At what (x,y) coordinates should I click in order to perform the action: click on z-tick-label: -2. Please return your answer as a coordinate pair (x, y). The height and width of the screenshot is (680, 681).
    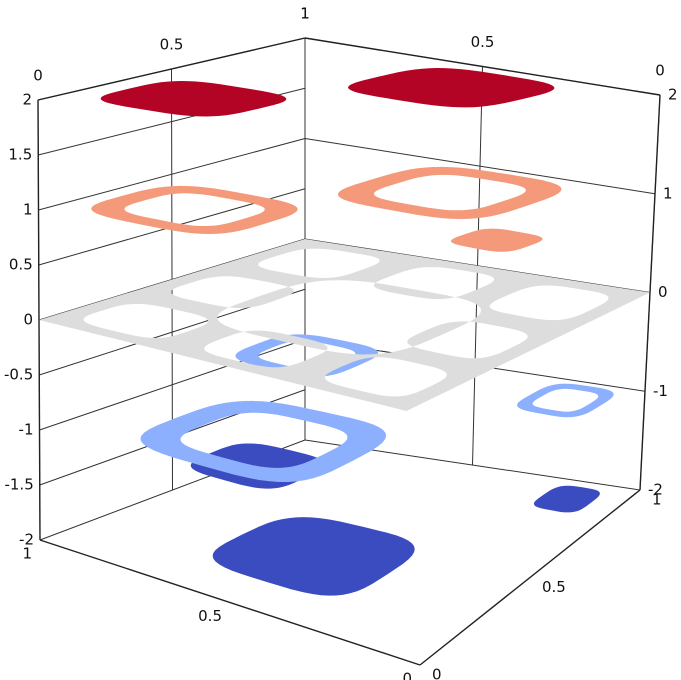
    Looking at the image, I should click on (26, 540).